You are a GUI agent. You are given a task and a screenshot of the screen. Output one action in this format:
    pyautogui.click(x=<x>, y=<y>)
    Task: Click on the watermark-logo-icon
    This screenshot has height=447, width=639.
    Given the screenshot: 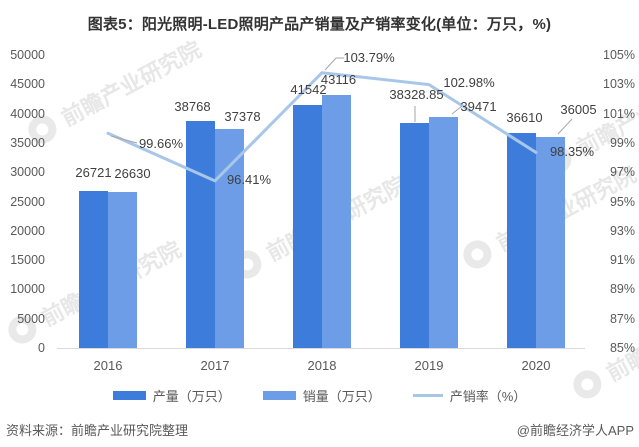 What is the action you would take?
    pyautogui.click(x=477, y=254)
    